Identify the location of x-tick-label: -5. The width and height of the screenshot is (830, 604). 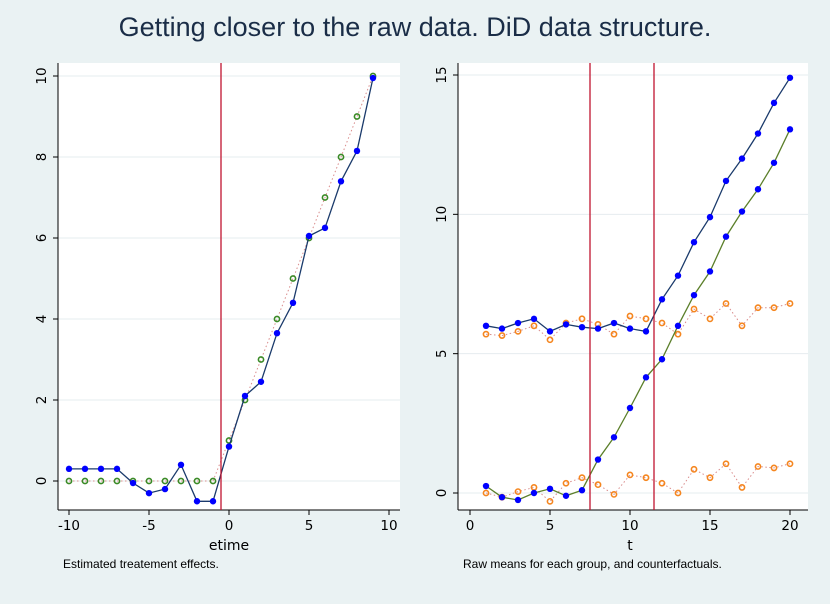
(148, 526).